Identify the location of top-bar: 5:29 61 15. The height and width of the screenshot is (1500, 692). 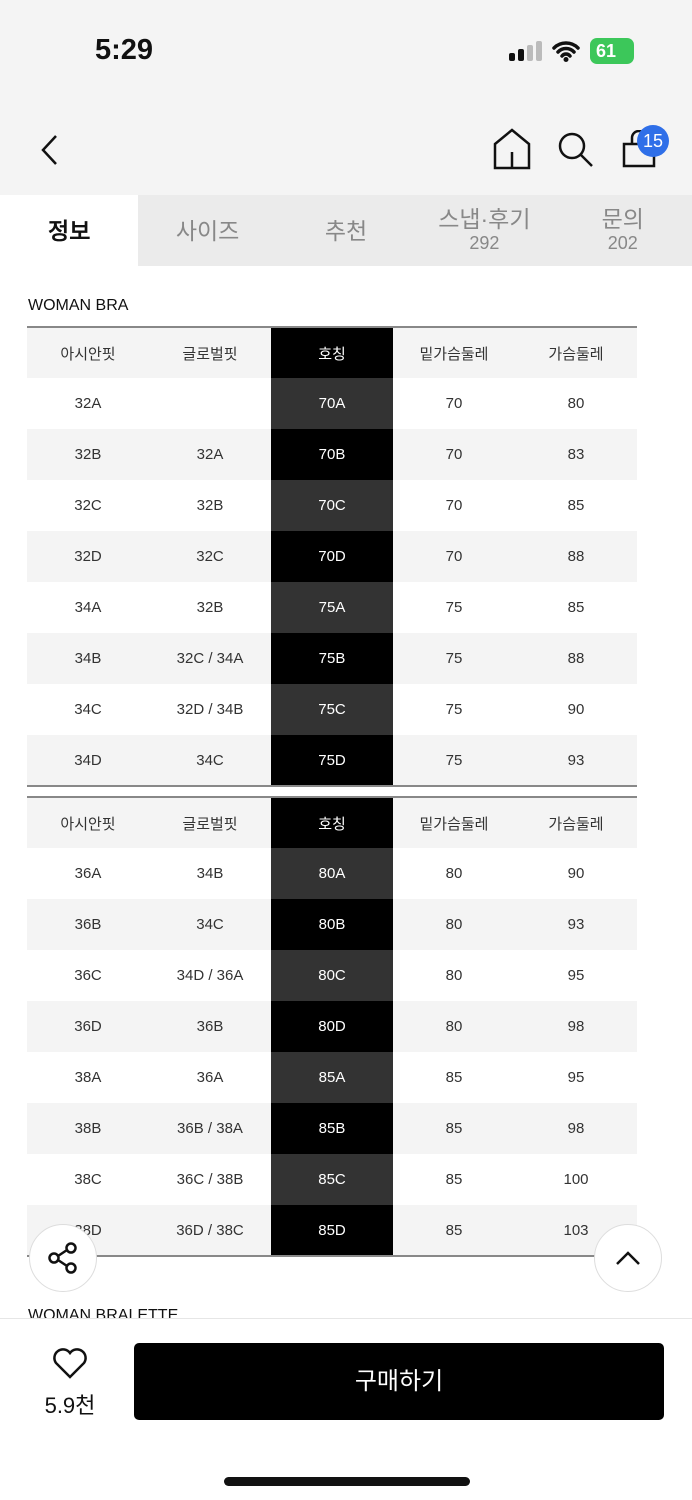
(346, 97).